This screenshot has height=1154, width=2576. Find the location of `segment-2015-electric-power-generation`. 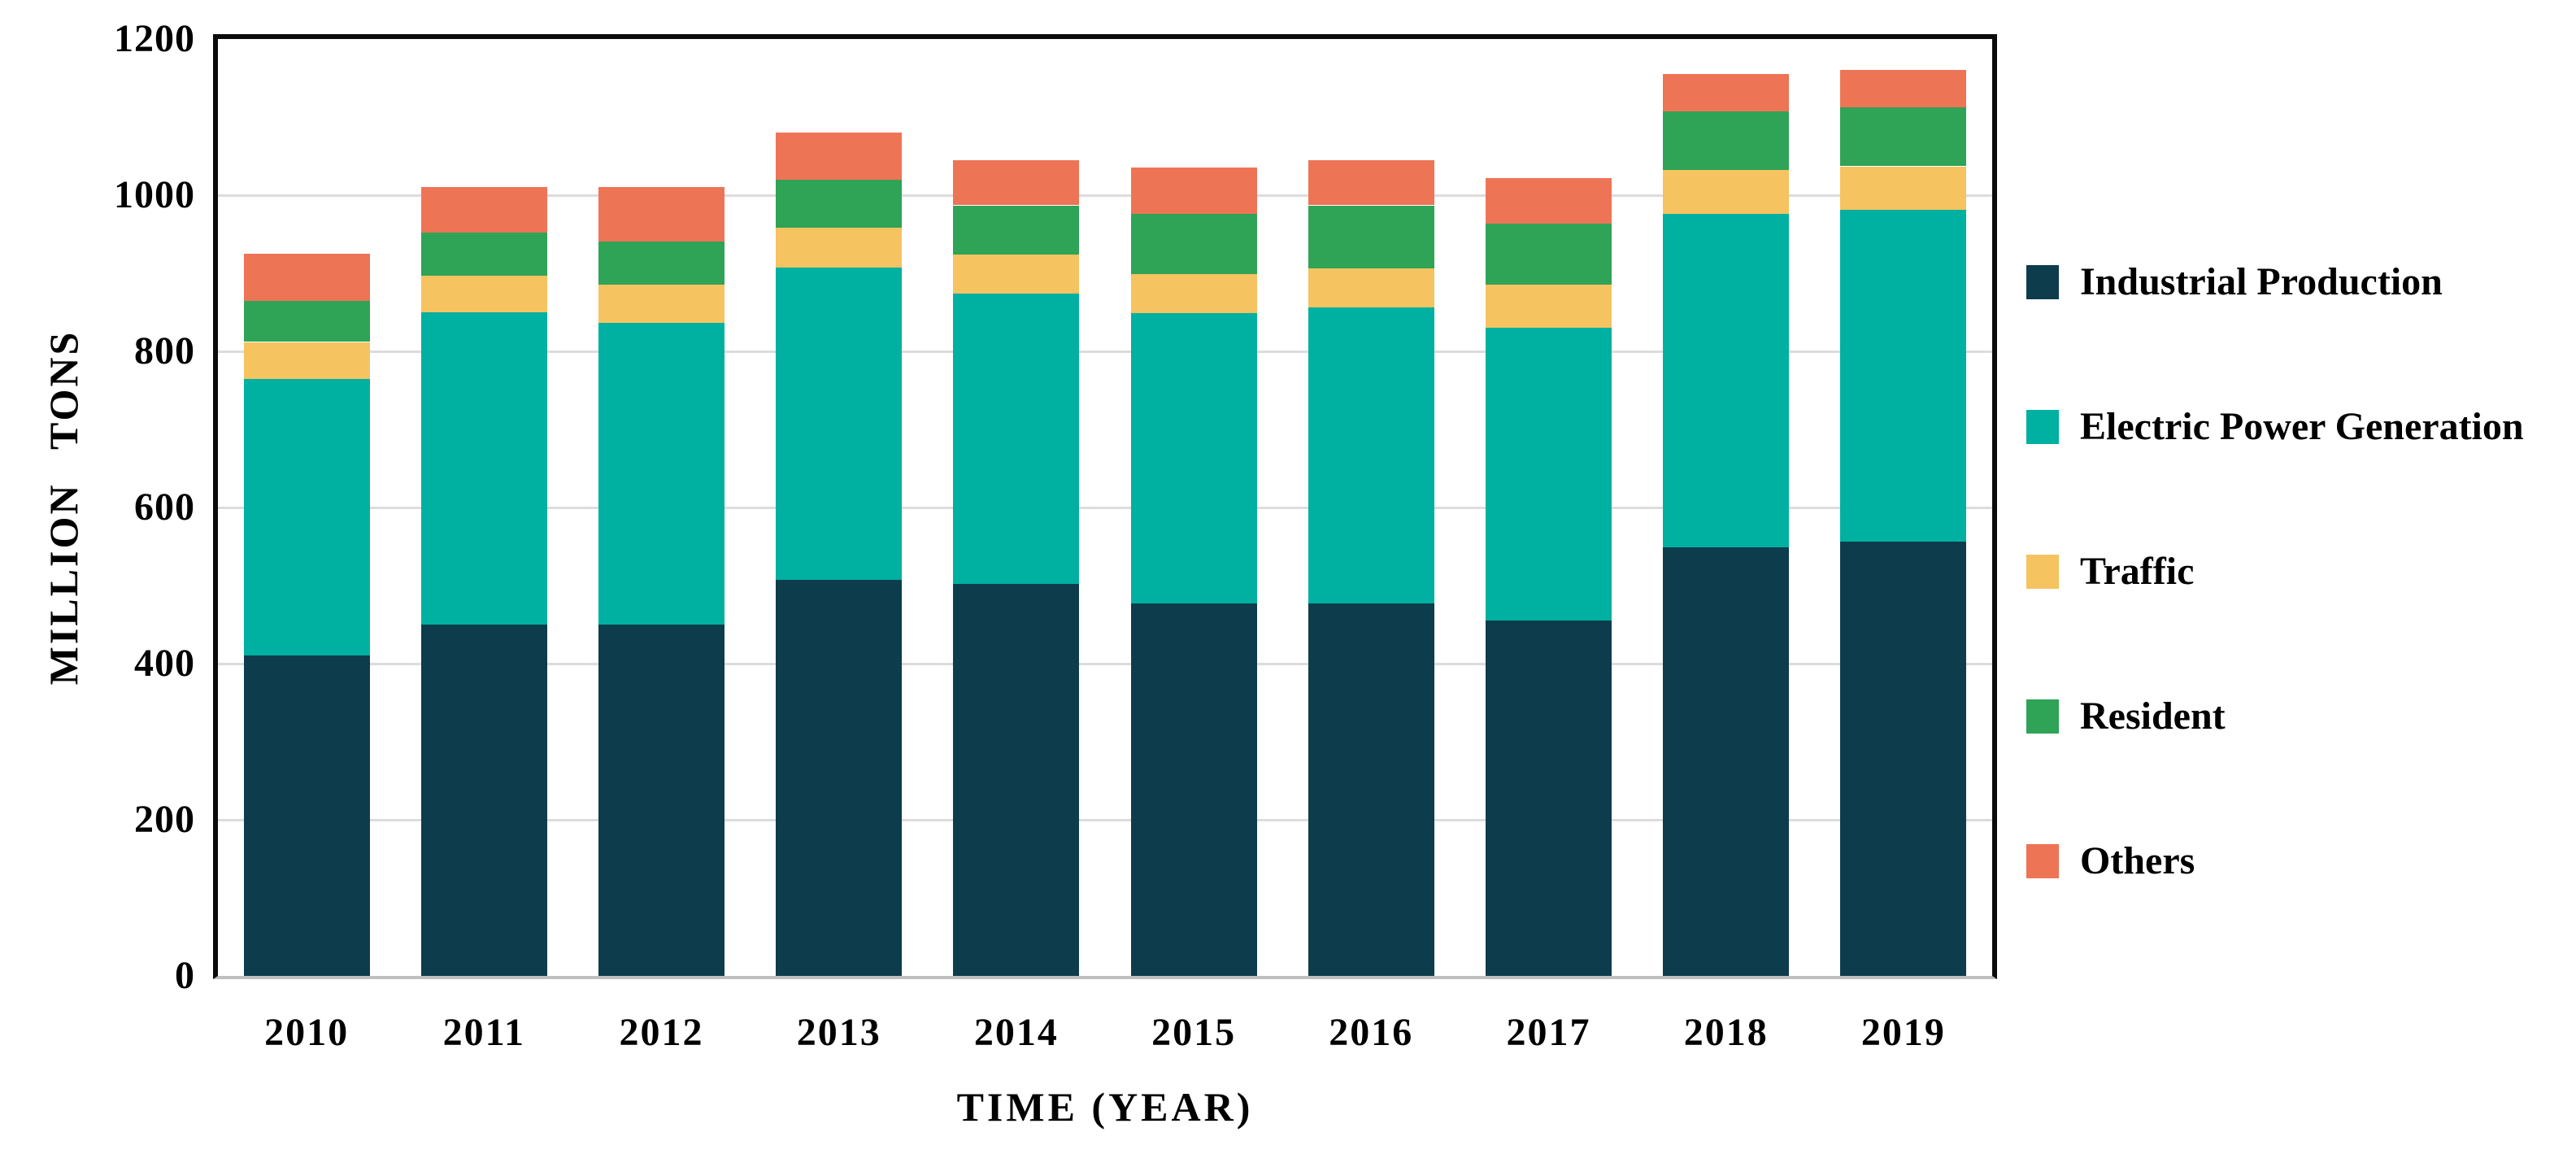

segment-2015-electric-power-generation is located at coordinates (1193, 458).